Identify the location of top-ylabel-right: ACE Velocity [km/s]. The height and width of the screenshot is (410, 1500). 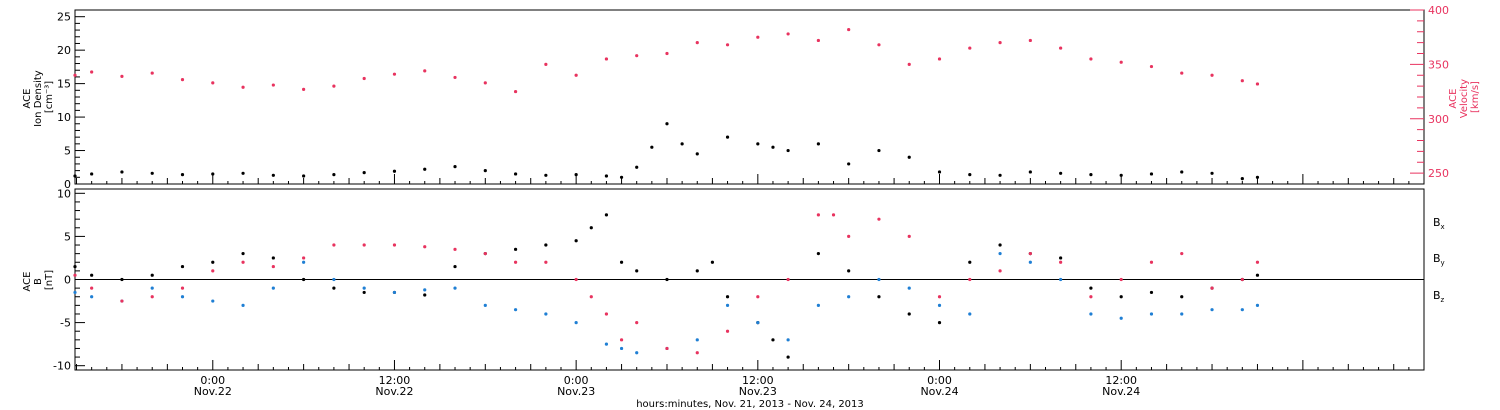
(1464, 97).